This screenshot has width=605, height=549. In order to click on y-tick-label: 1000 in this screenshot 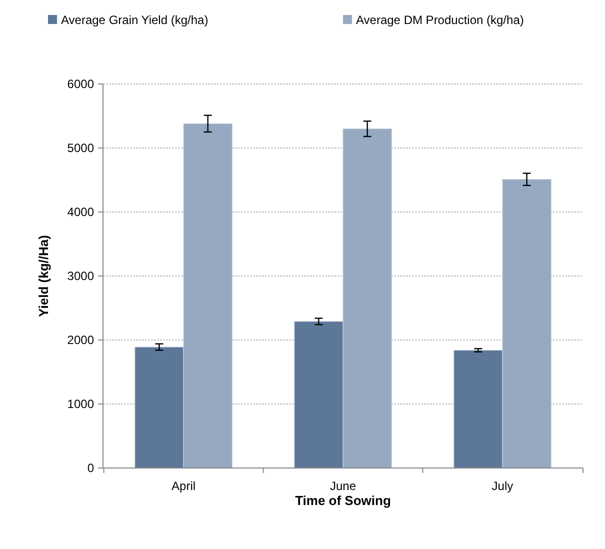, I will do `click(80, 404)`.